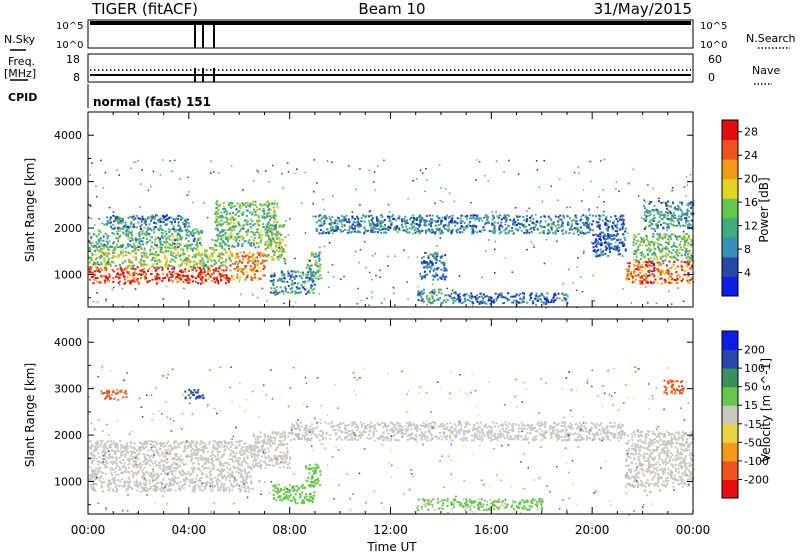  I want to click on colorbar-tick-label: 16, so click(751, 202).